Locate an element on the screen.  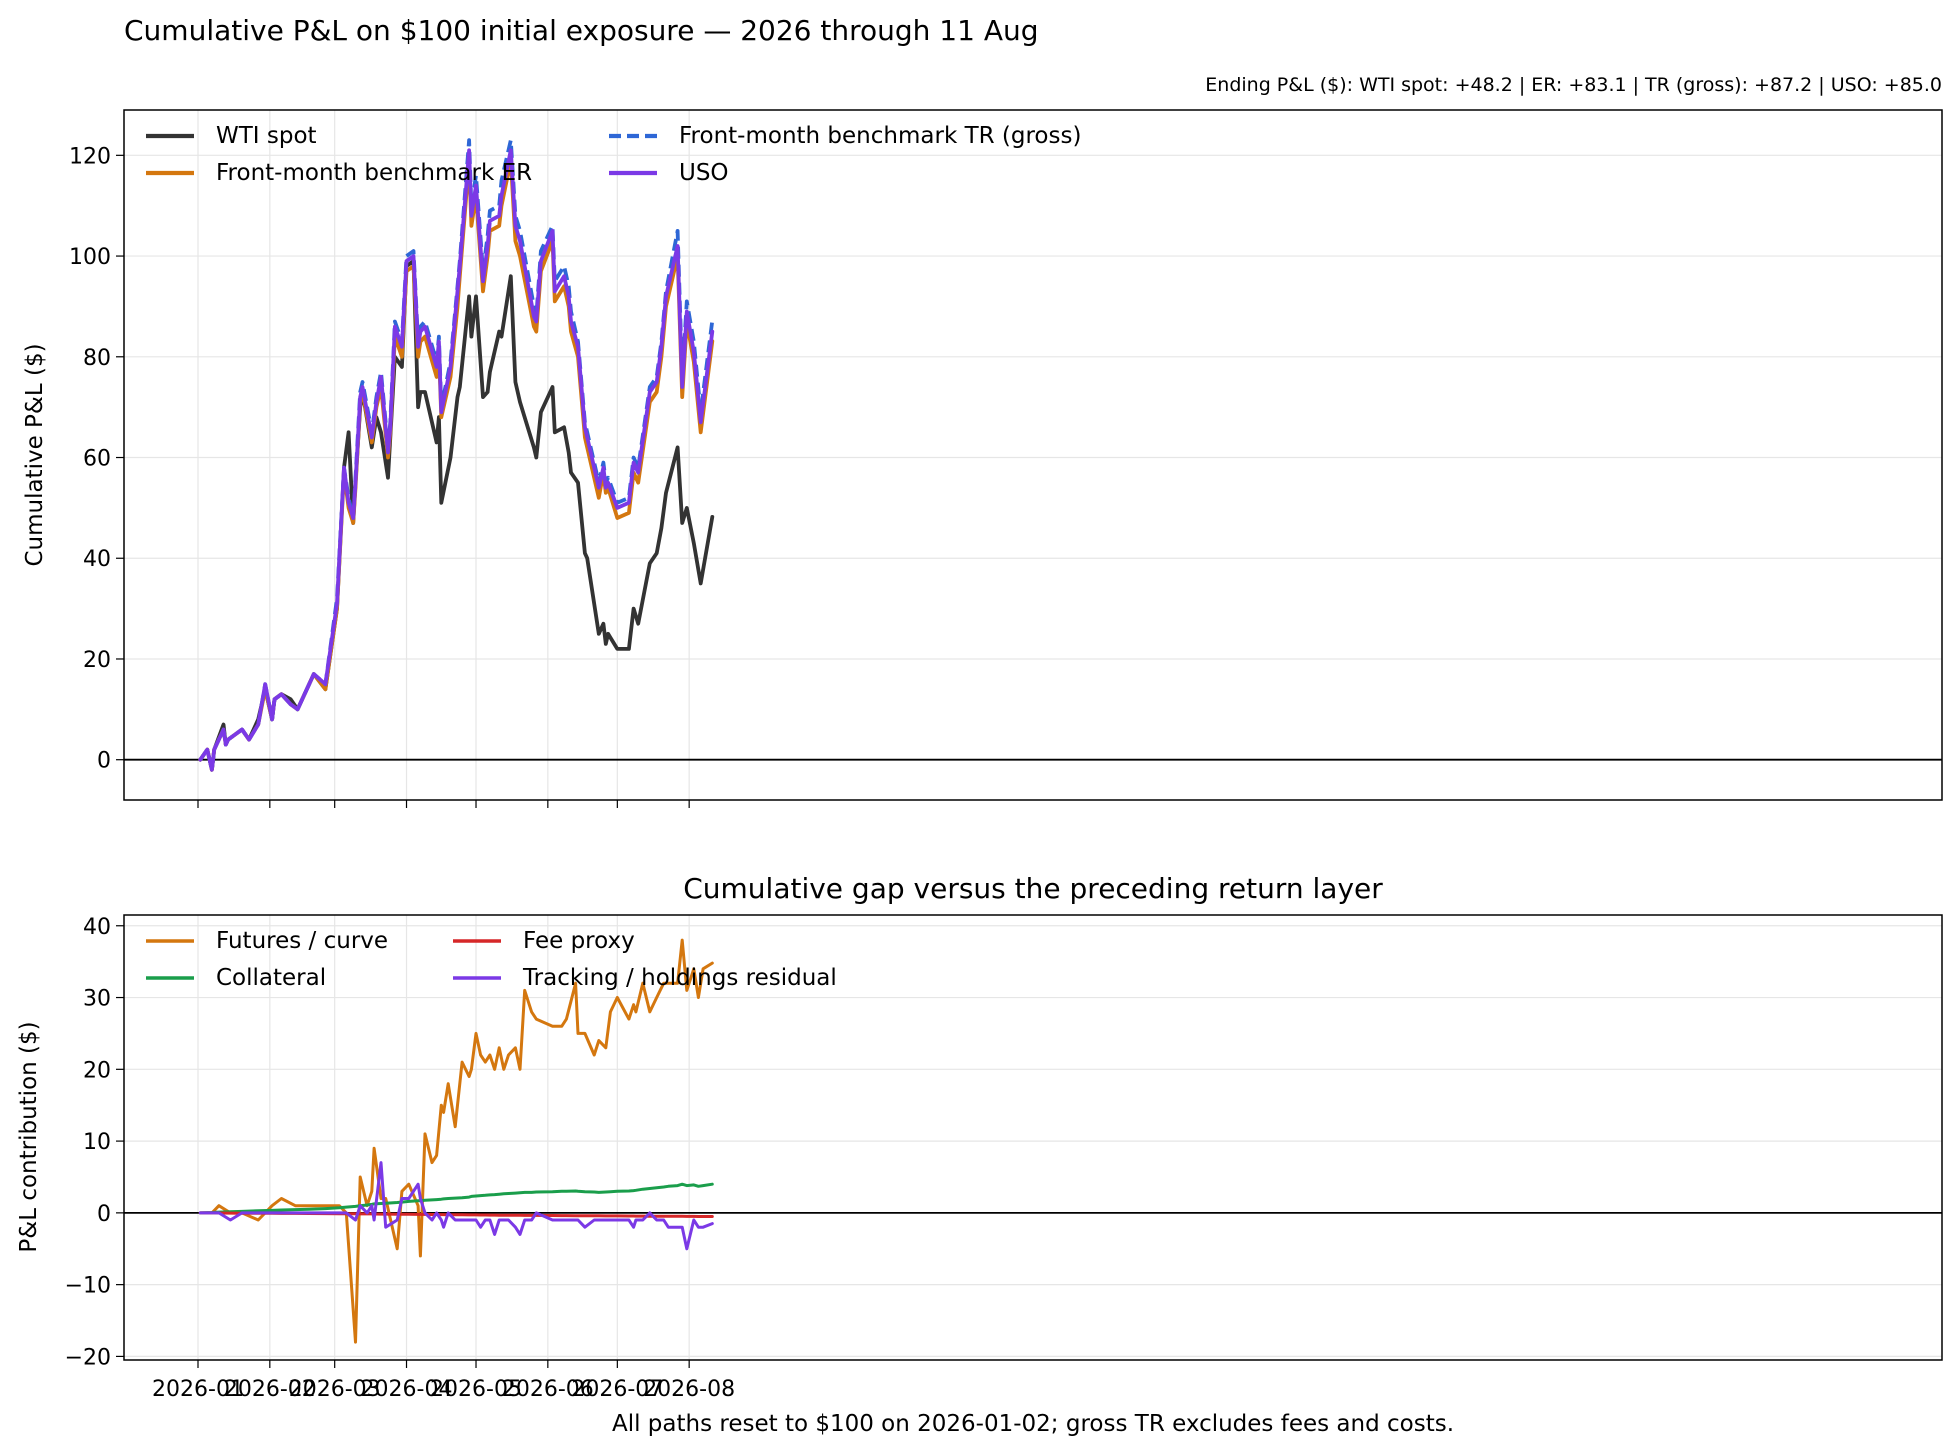
y-tick-label: −20 is located at coordinates (88, 1357).